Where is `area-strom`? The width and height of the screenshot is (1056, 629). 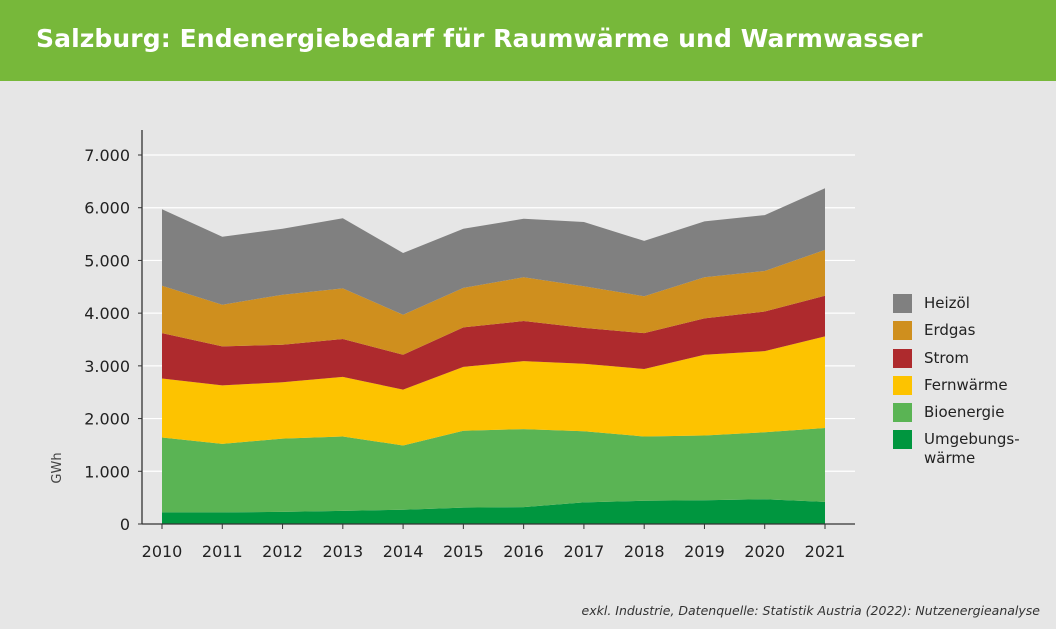 area-strom is located at coordinates (493, 342).